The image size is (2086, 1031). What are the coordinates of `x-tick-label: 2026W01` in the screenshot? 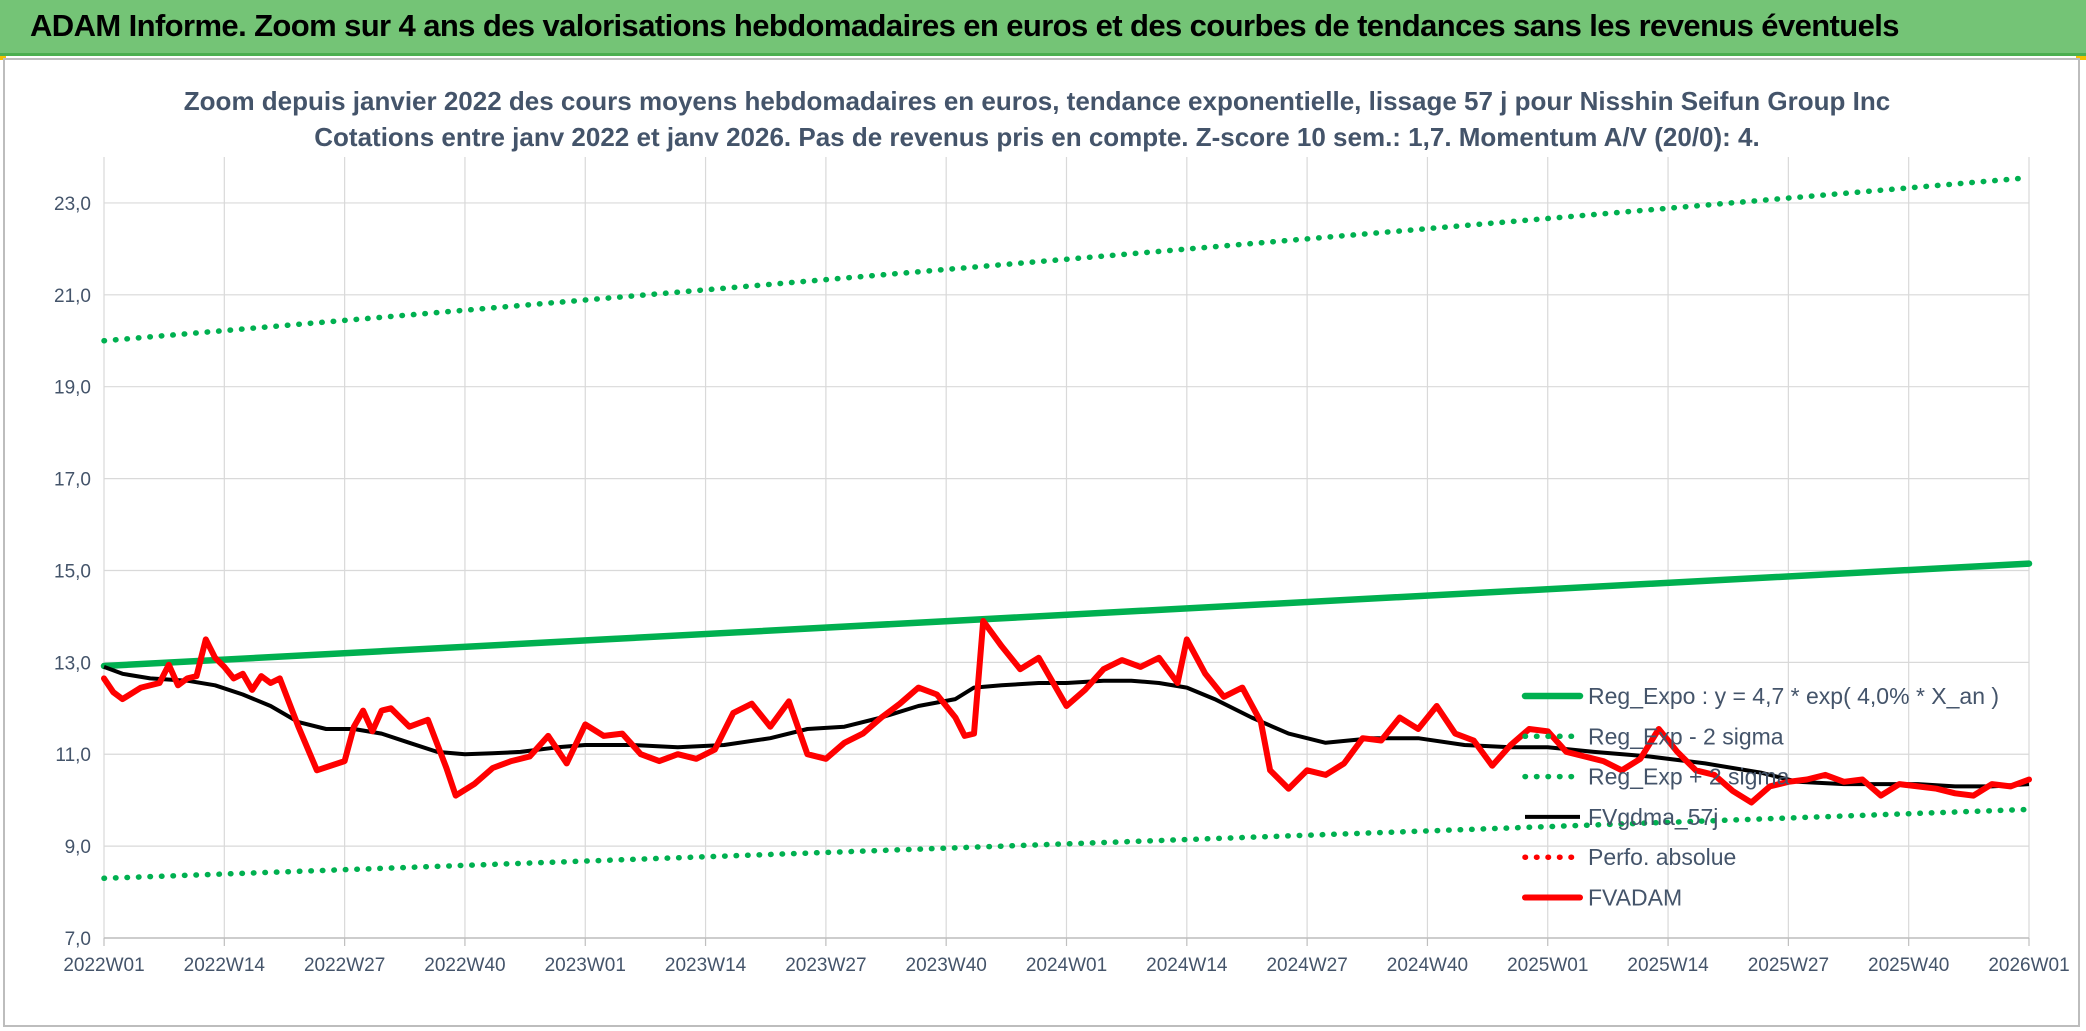 It's located at (2028, 965).